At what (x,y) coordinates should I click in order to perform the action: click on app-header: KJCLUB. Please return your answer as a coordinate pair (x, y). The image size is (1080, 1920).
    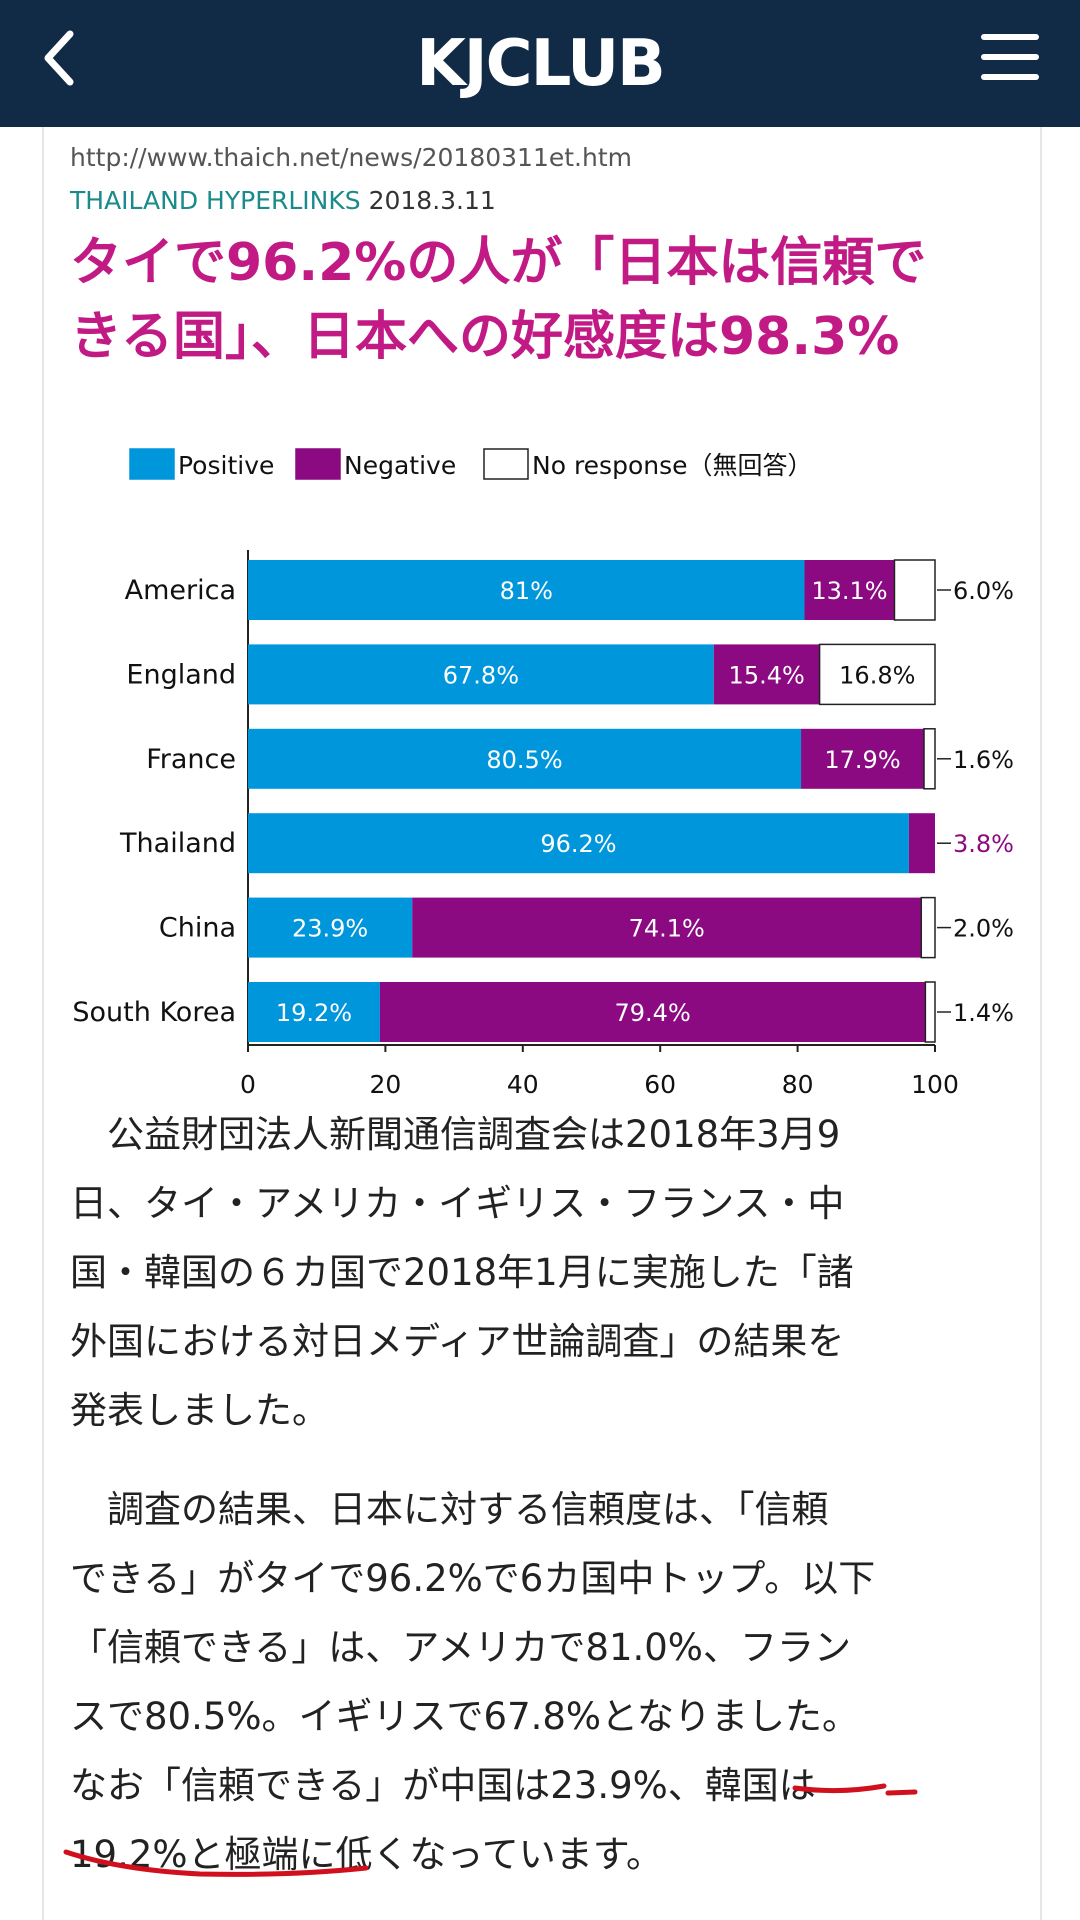
    Looking at the image, I should click on (540, 63).